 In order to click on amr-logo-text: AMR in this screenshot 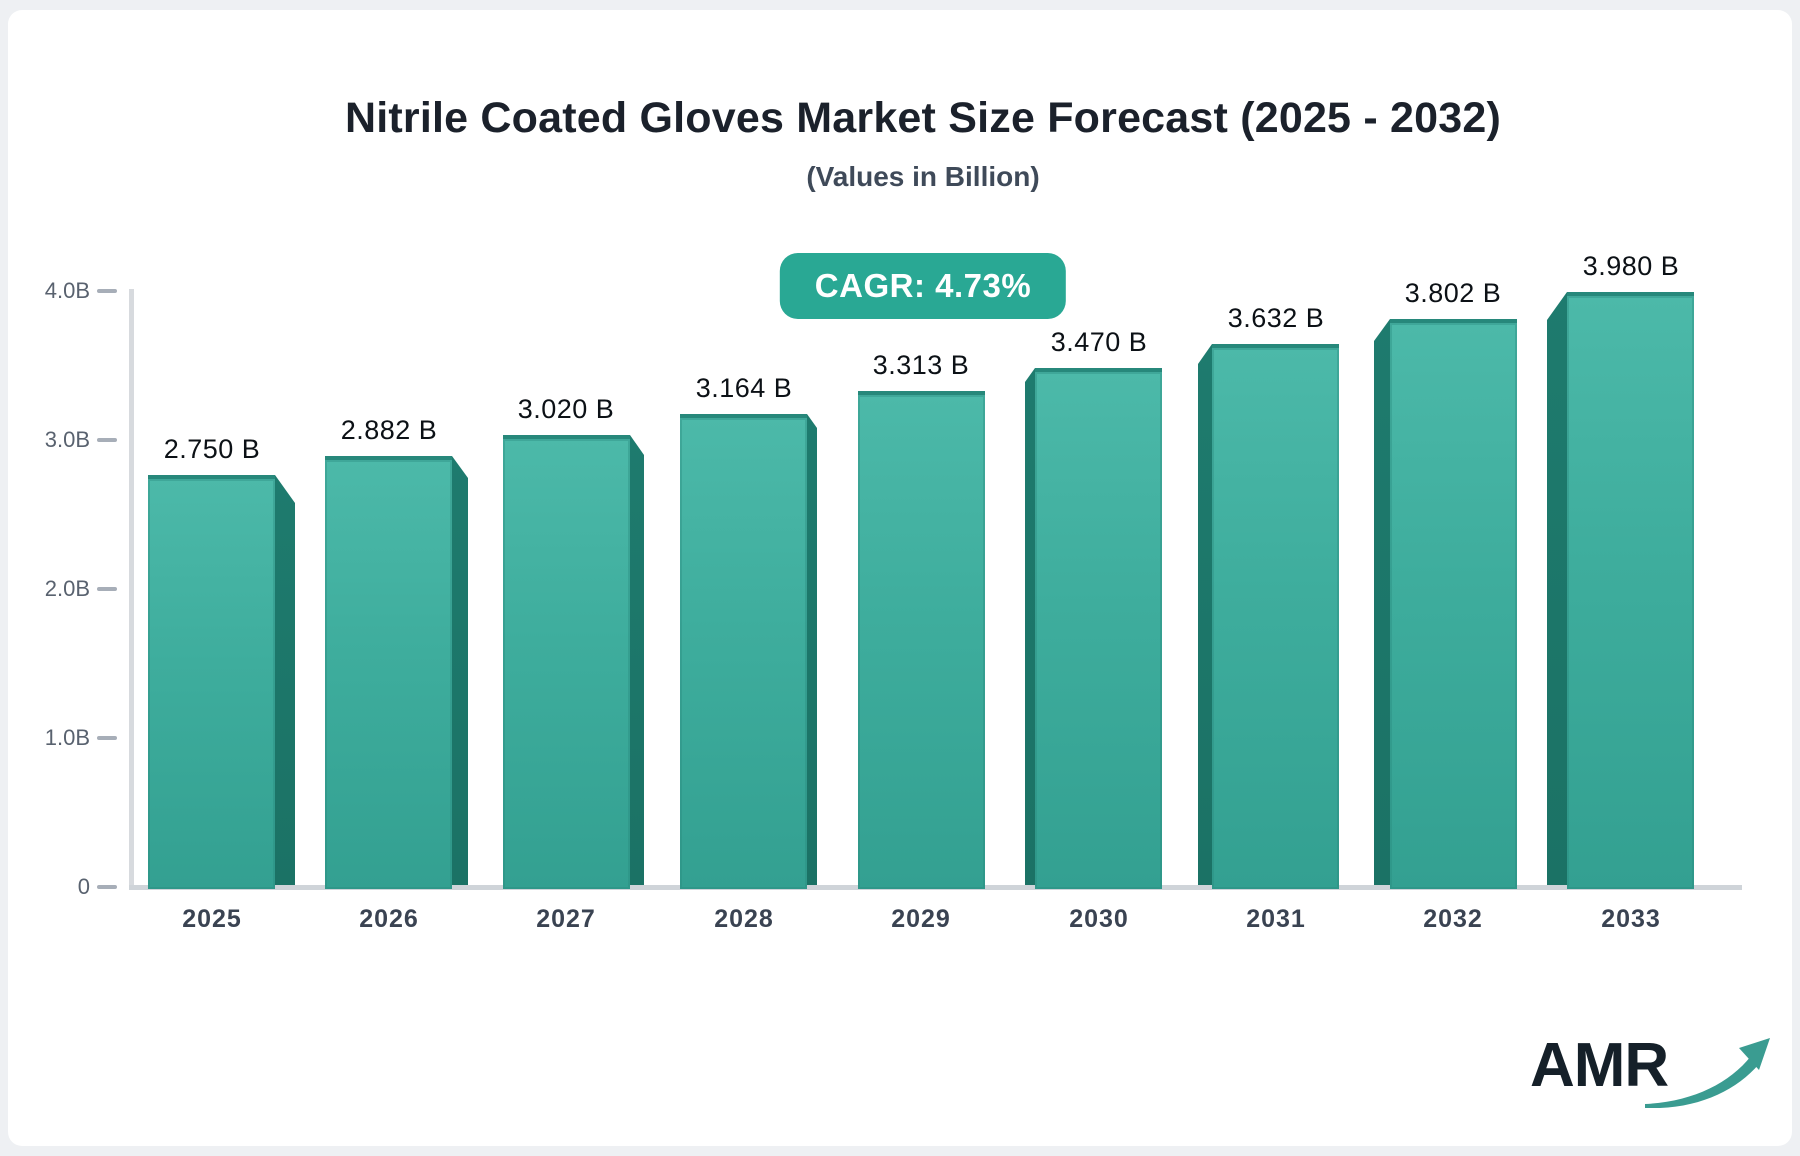, I will do `click(1599, 1065)`.